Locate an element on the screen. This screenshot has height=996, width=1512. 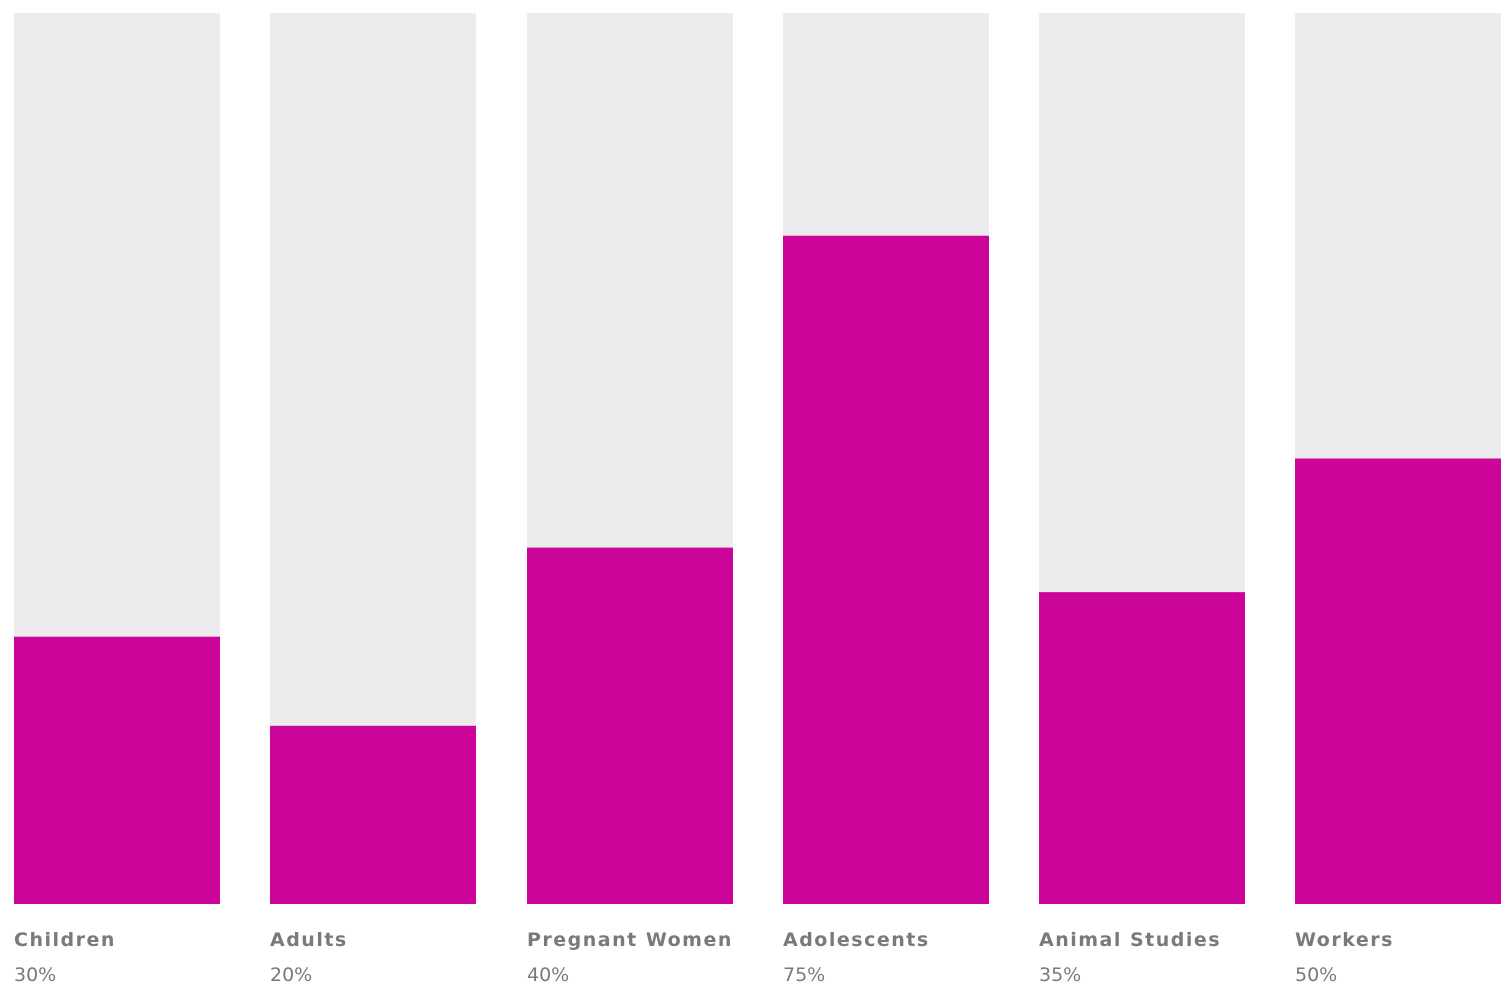
category-label-pregnant-women: Pregnant Women is located at coordinates (630, 940).